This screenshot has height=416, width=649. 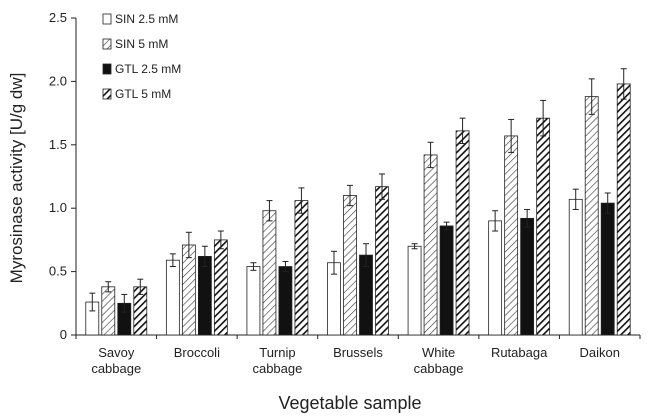 What do you see at coordinates (146, 19) in the screenshot?
I see `legend-label: SIN 2.5 mM` at bounding box center [146, 19].